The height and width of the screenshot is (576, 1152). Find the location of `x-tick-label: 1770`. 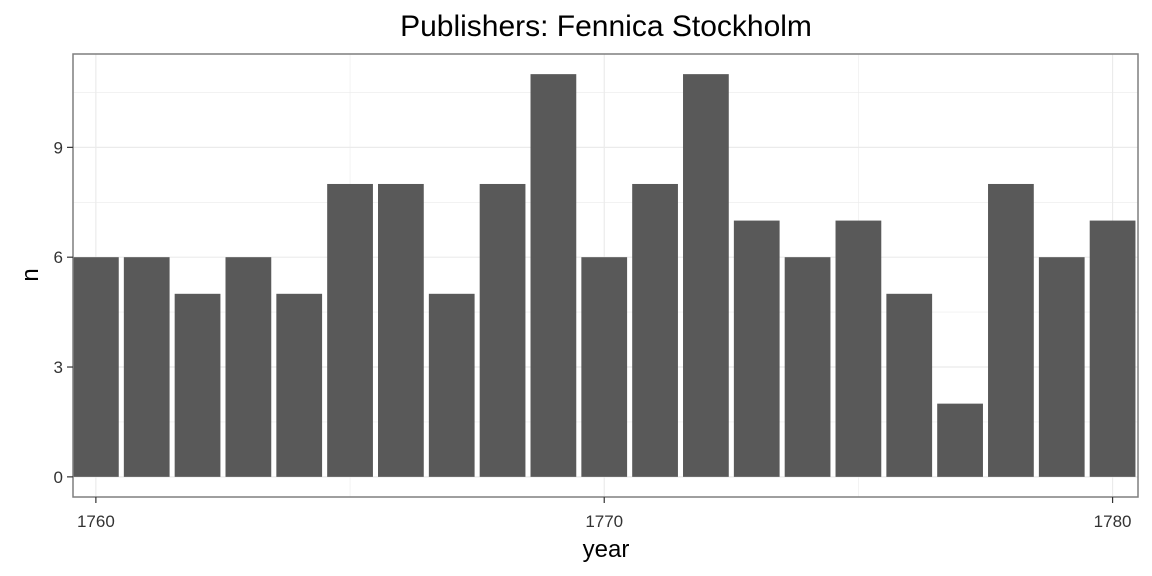

x-tick-label: 1770 is located at coordinates (604, 521).